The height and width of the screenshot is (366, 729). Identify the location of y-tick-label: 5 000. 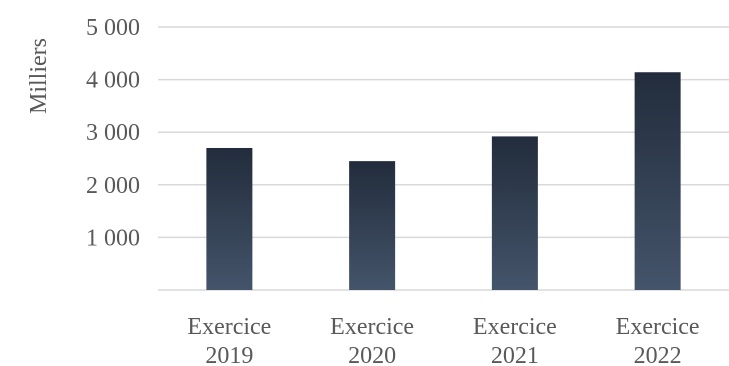
(113, 28).